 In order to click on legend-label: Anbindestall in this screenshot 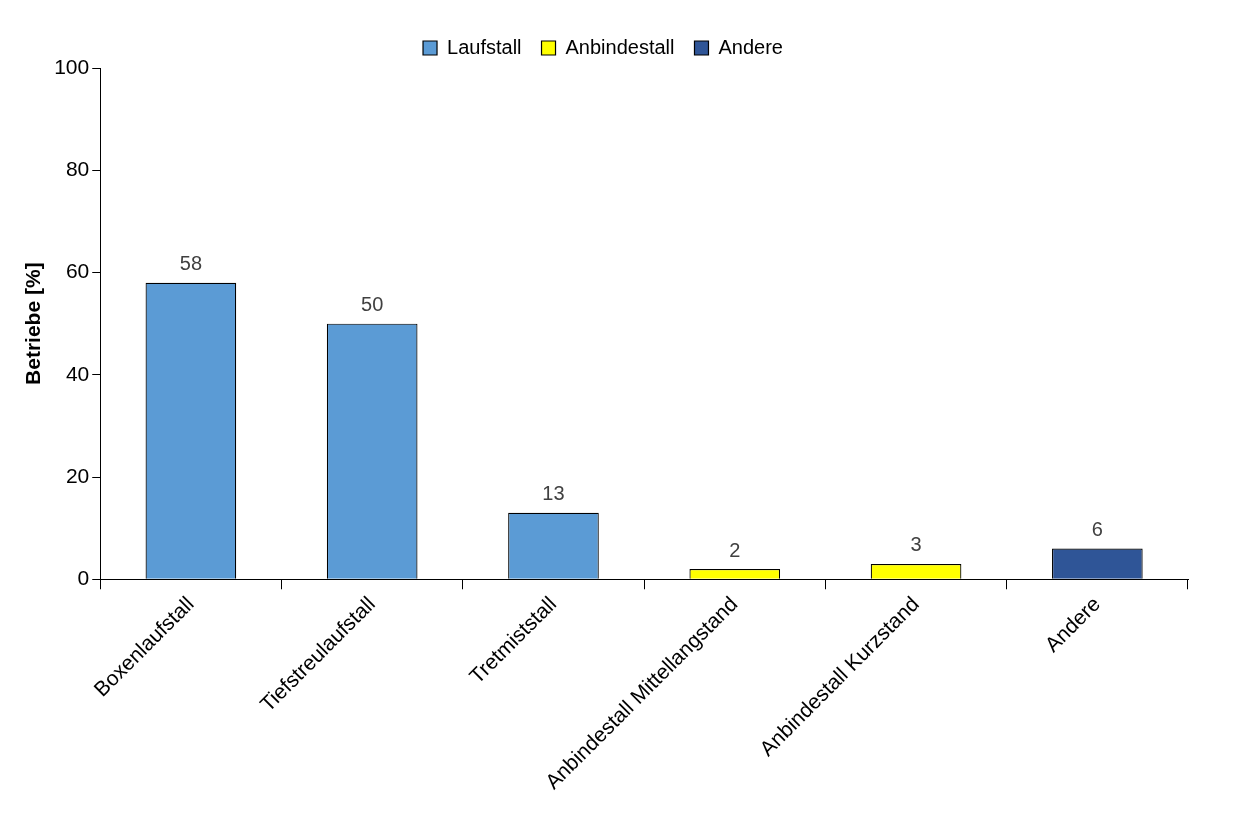, I will do `click(620, 46)`.